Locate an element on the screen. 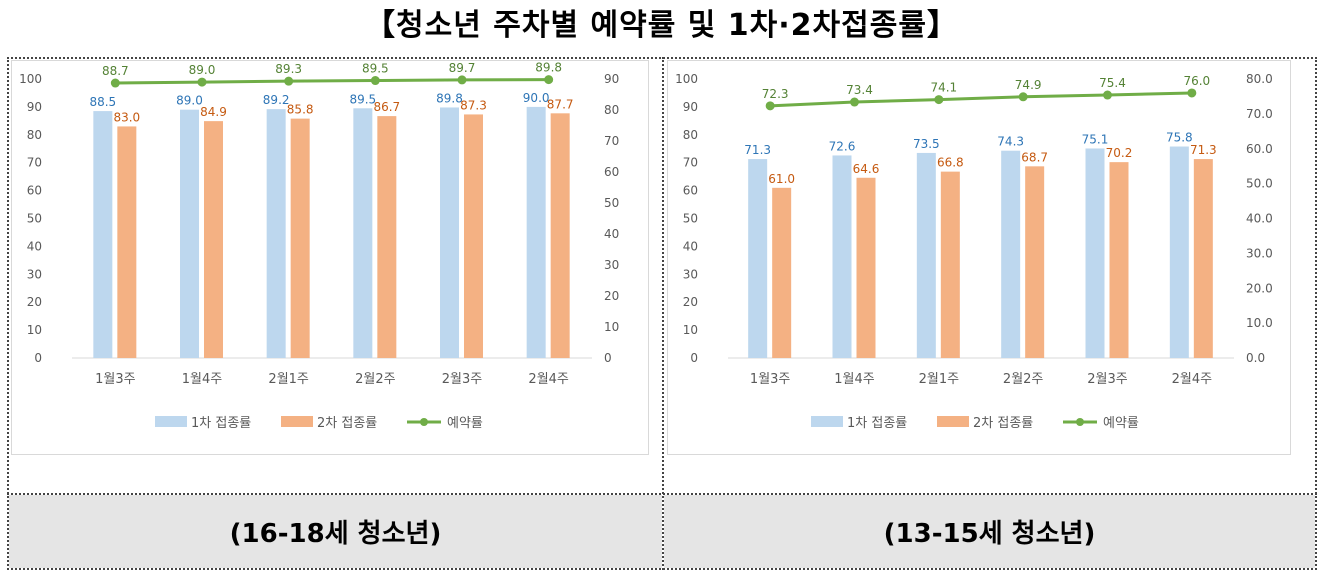 Image resolution: width=1323 pixels, height=580 pixels. data-label: 74.1 is located at coordinates (943, 88).